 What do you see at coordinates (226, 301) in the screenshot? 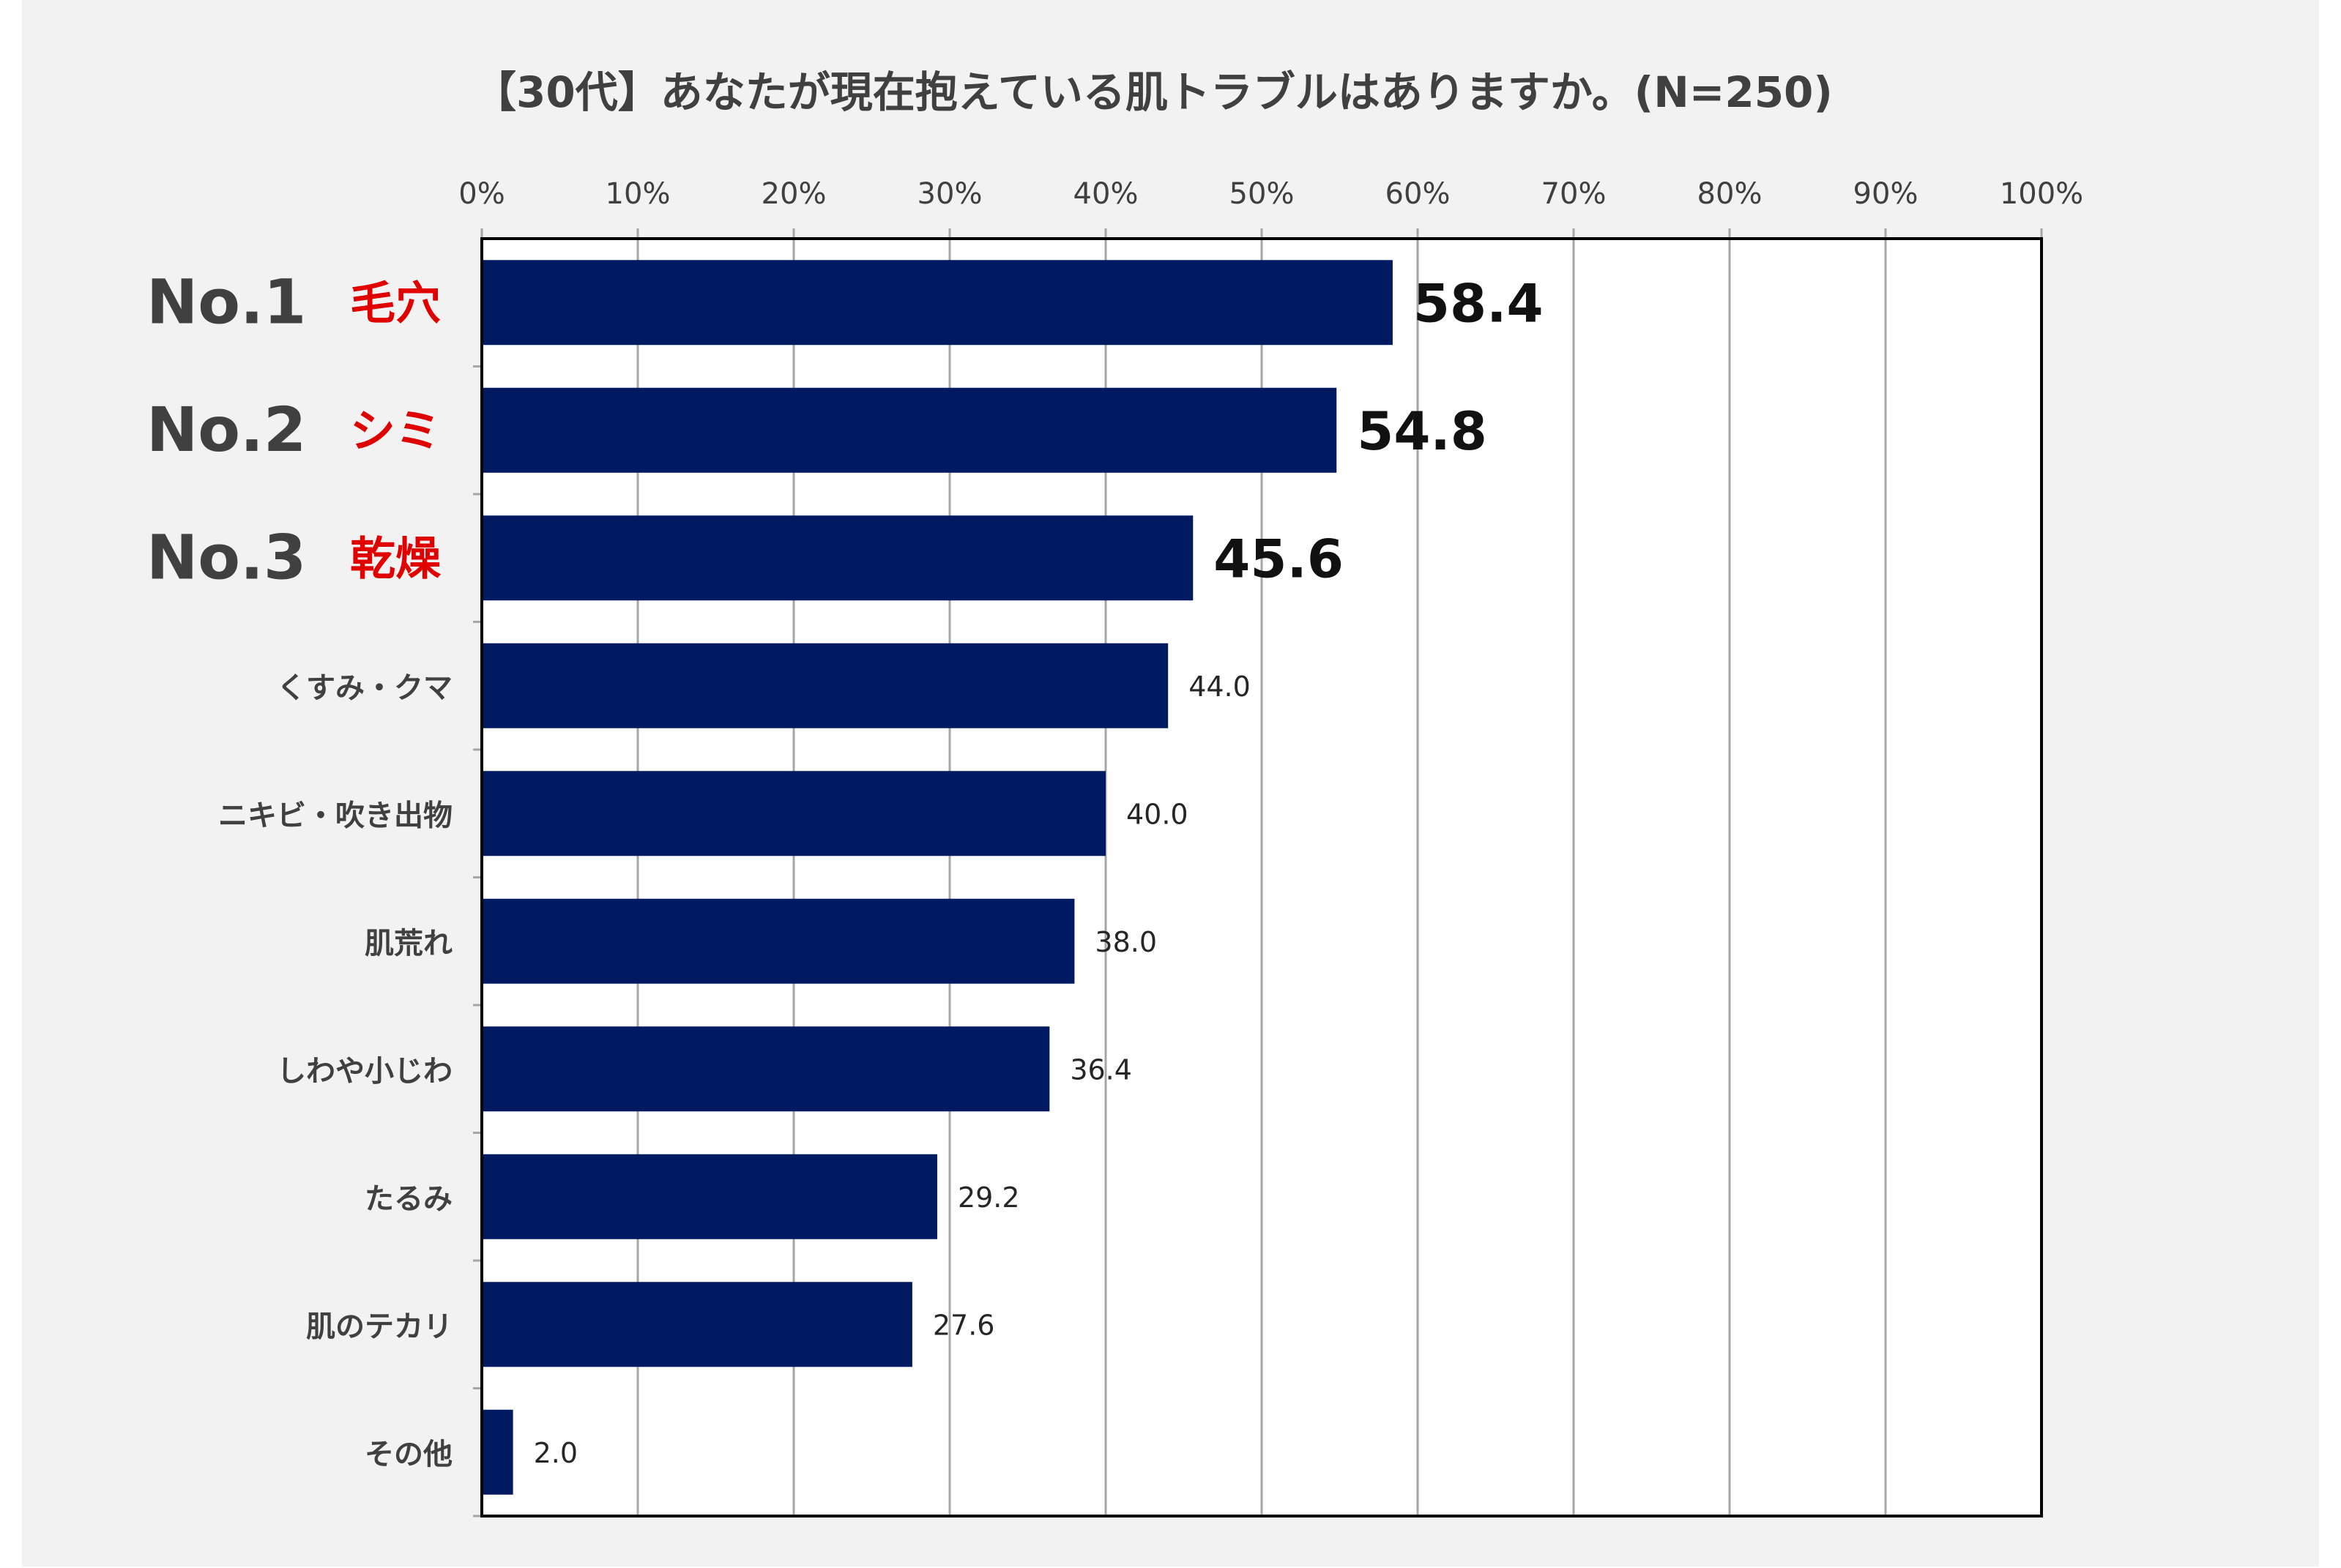
I see `rank-label: No.1` at bounding box center [226, 301].